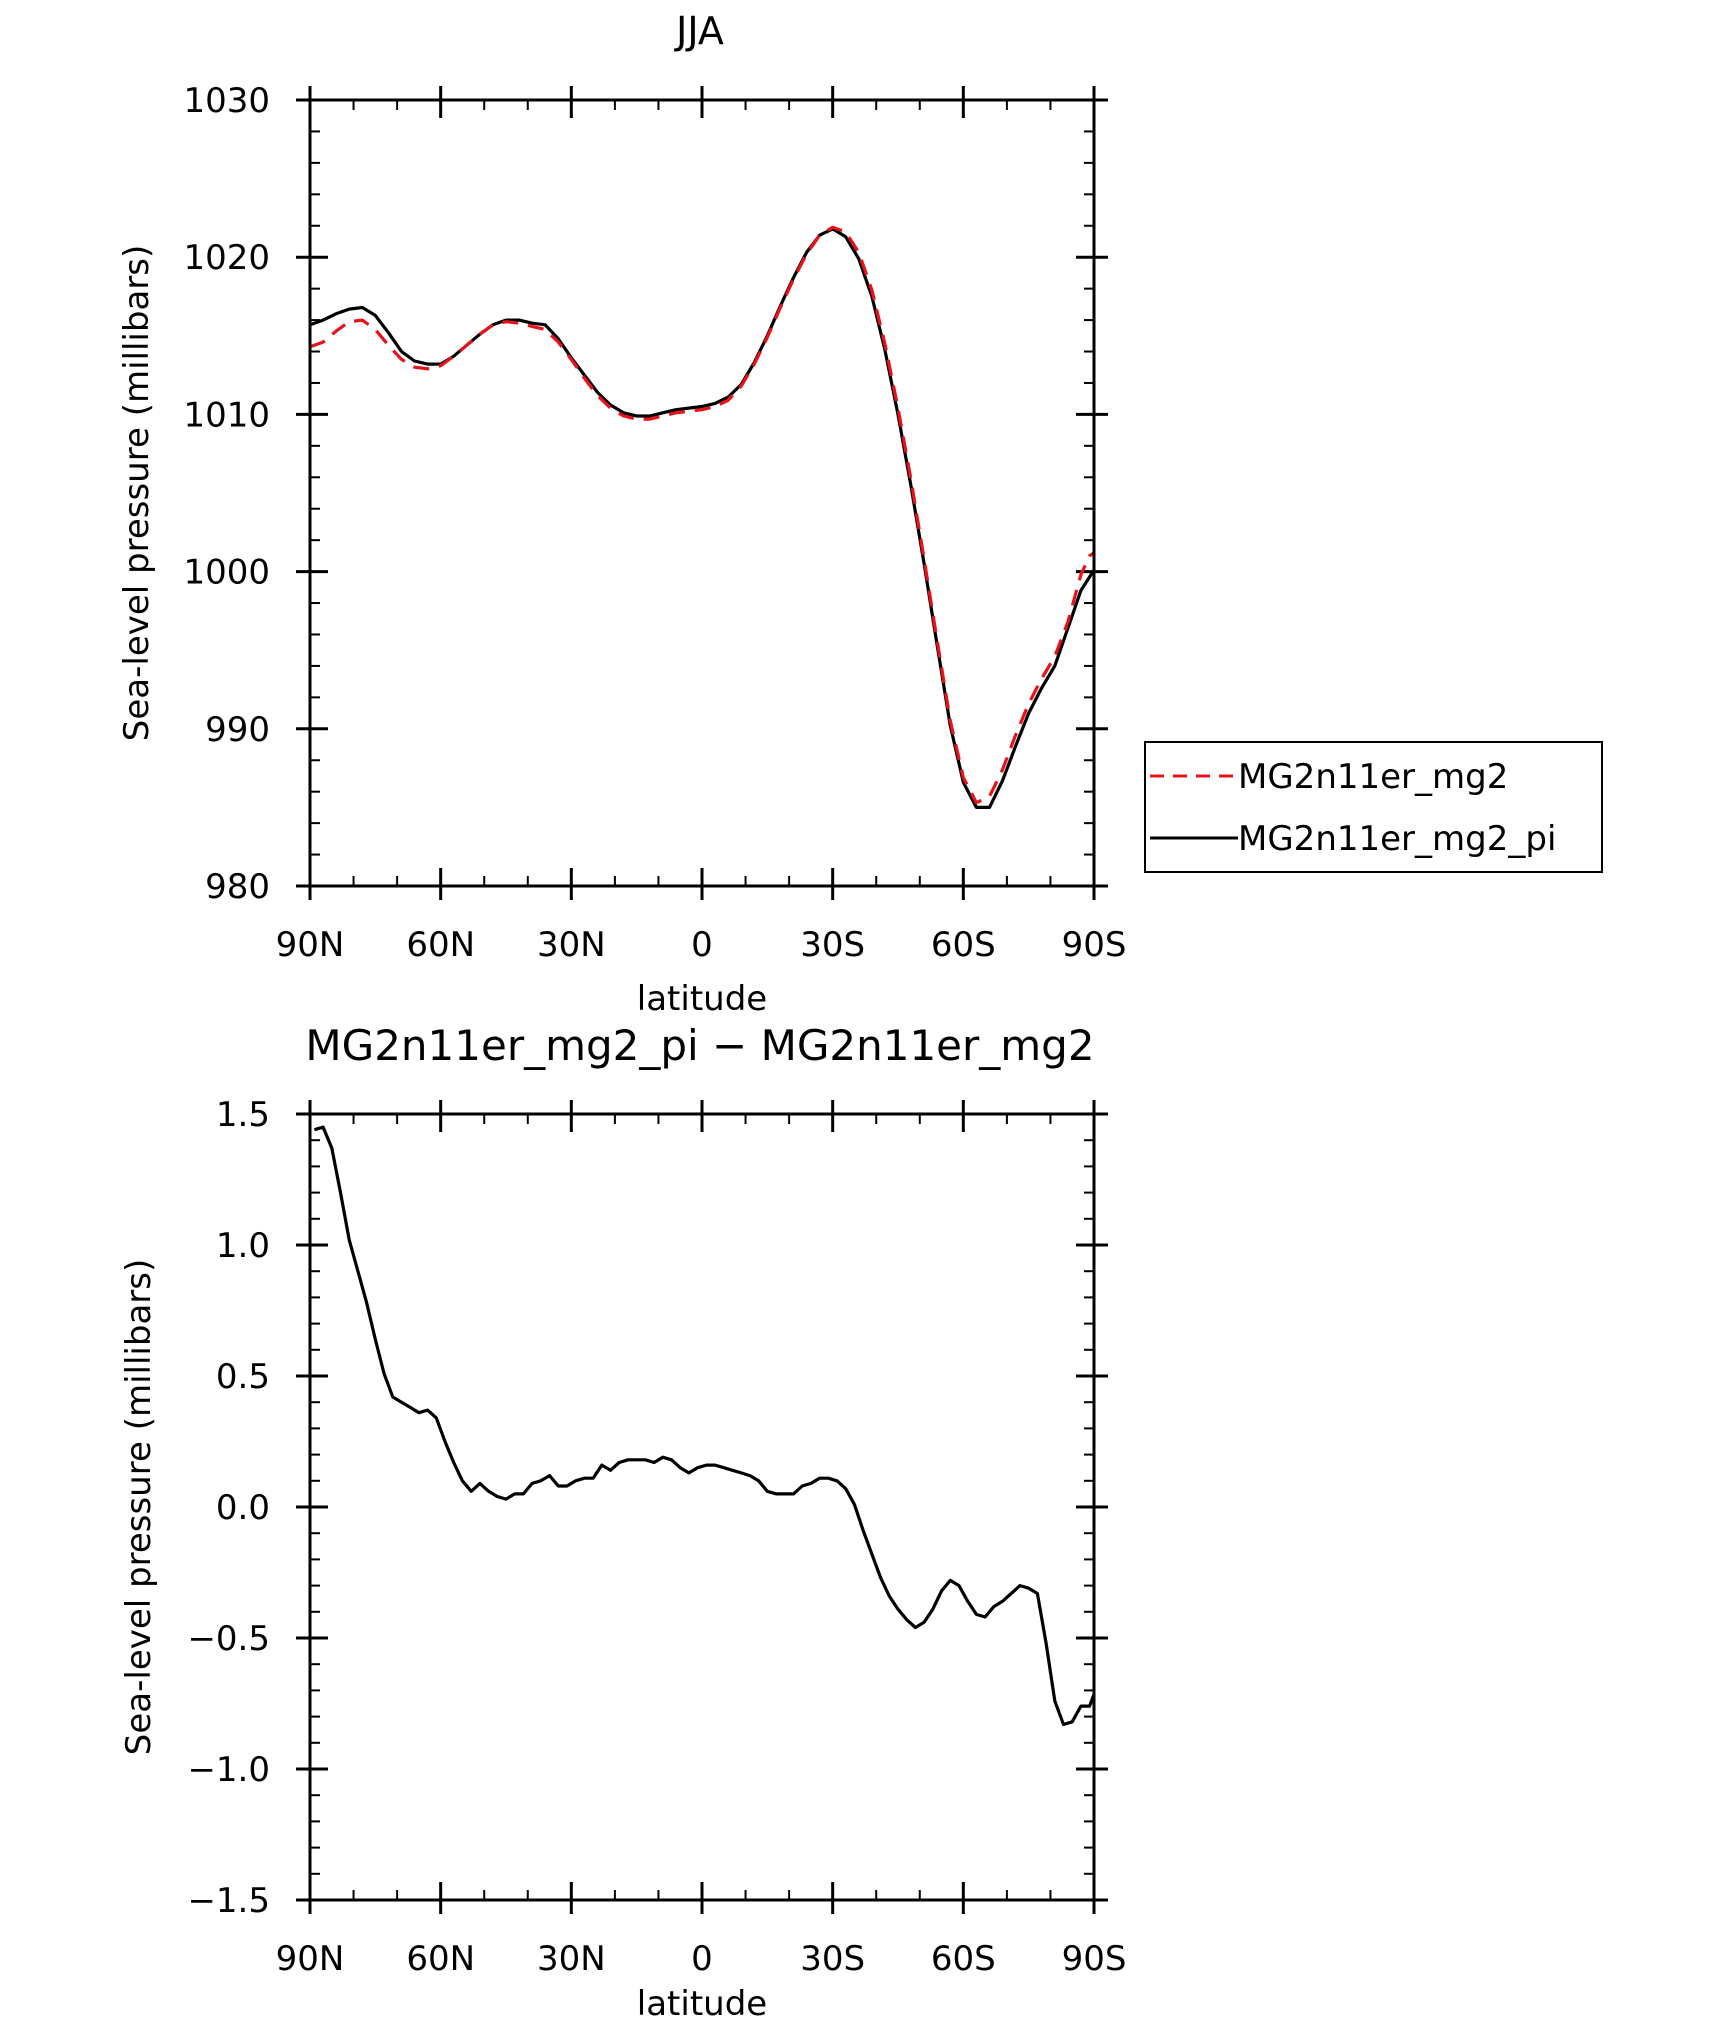  Describe the element at coordinates (228, 1639) in the screenshot. I see `y-tick-label: −0.5` at that location.